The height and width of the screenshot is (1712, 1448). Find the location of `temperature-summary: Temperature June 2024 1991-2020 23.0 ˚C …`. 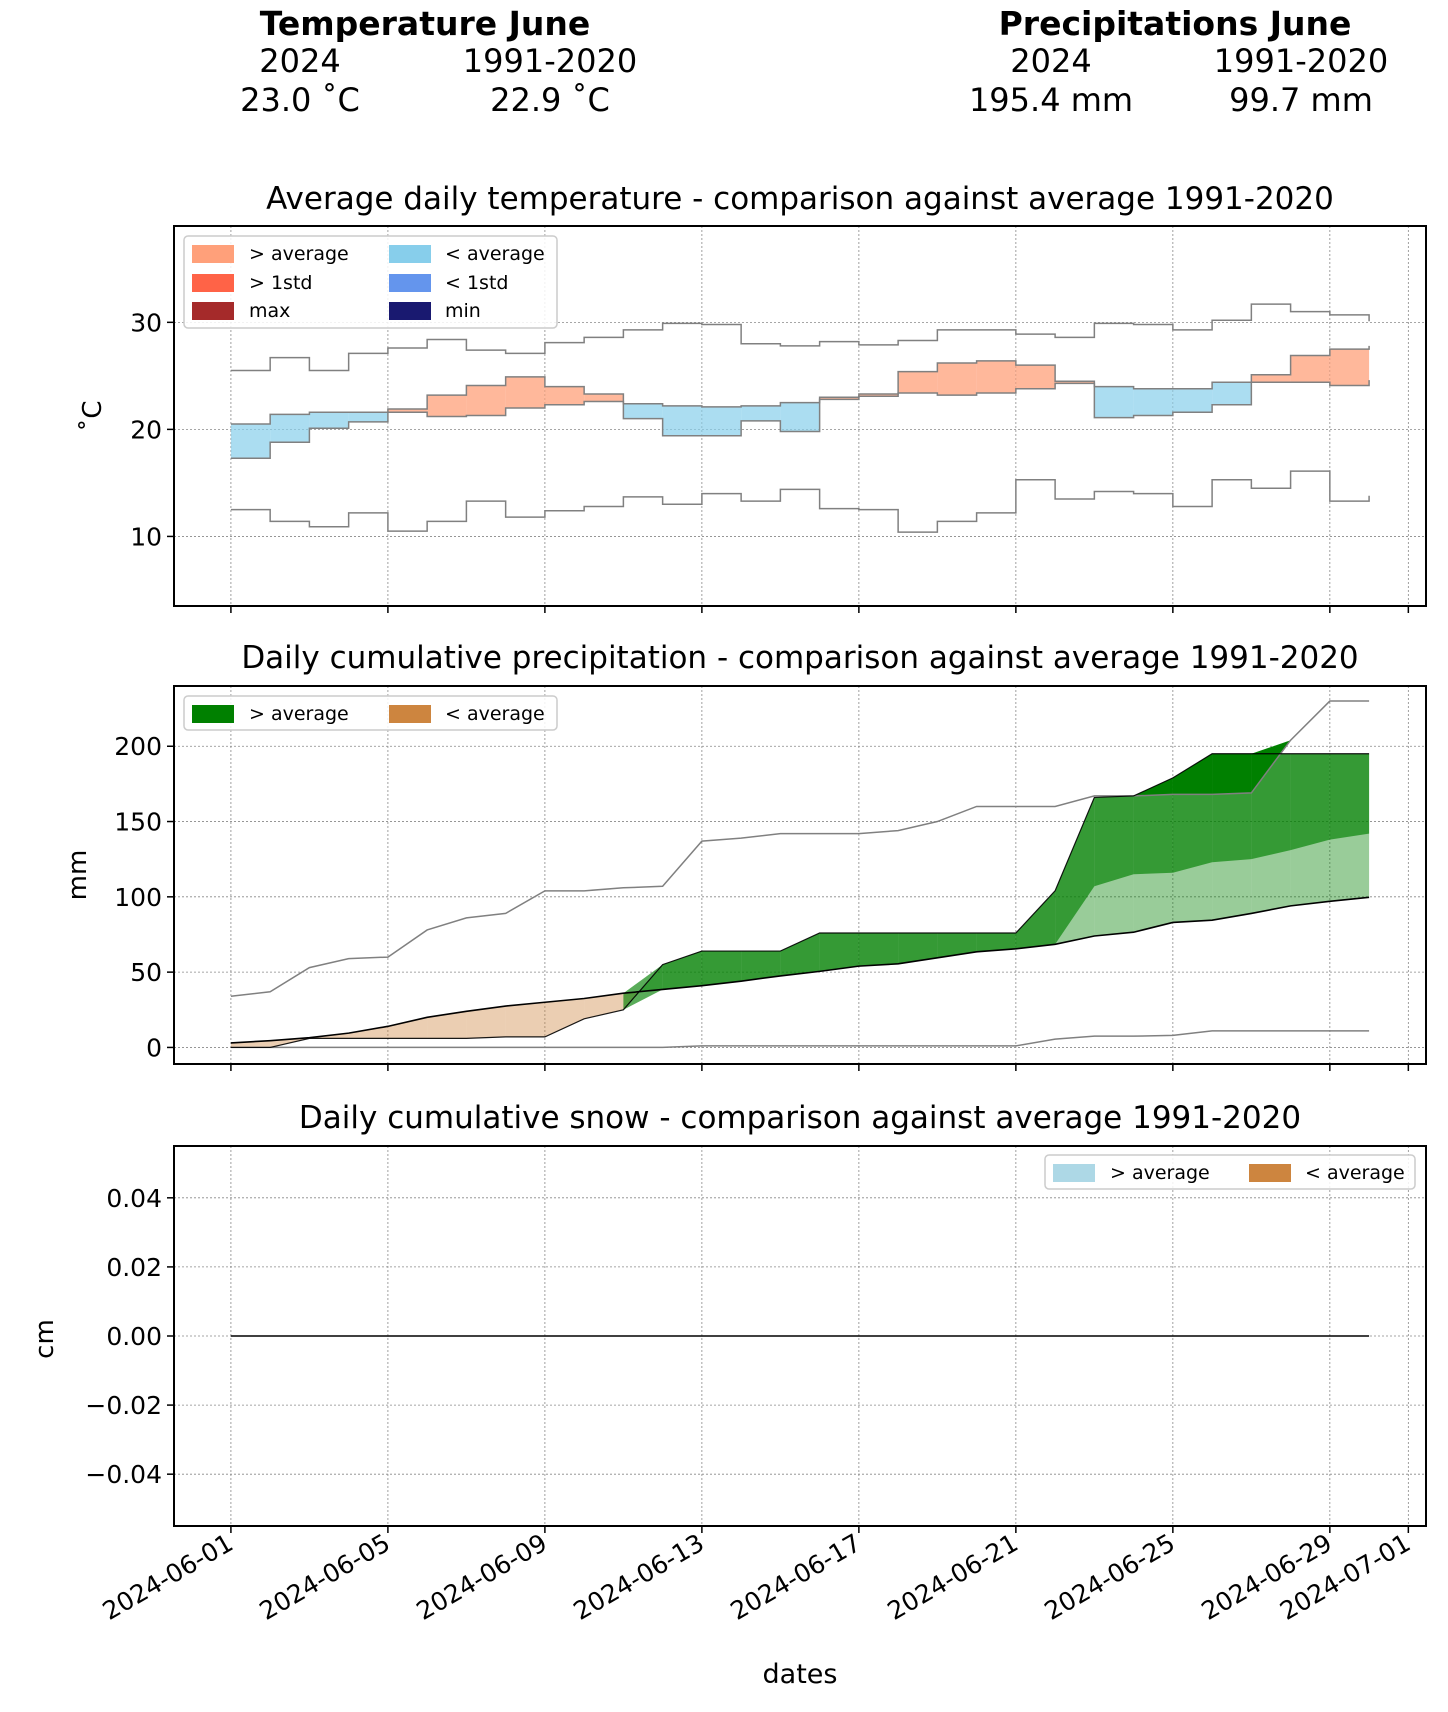

temperature-summary: Temperature June 2024 1991-2020 23.0 ˚C … is located at coordinates (438, 61).